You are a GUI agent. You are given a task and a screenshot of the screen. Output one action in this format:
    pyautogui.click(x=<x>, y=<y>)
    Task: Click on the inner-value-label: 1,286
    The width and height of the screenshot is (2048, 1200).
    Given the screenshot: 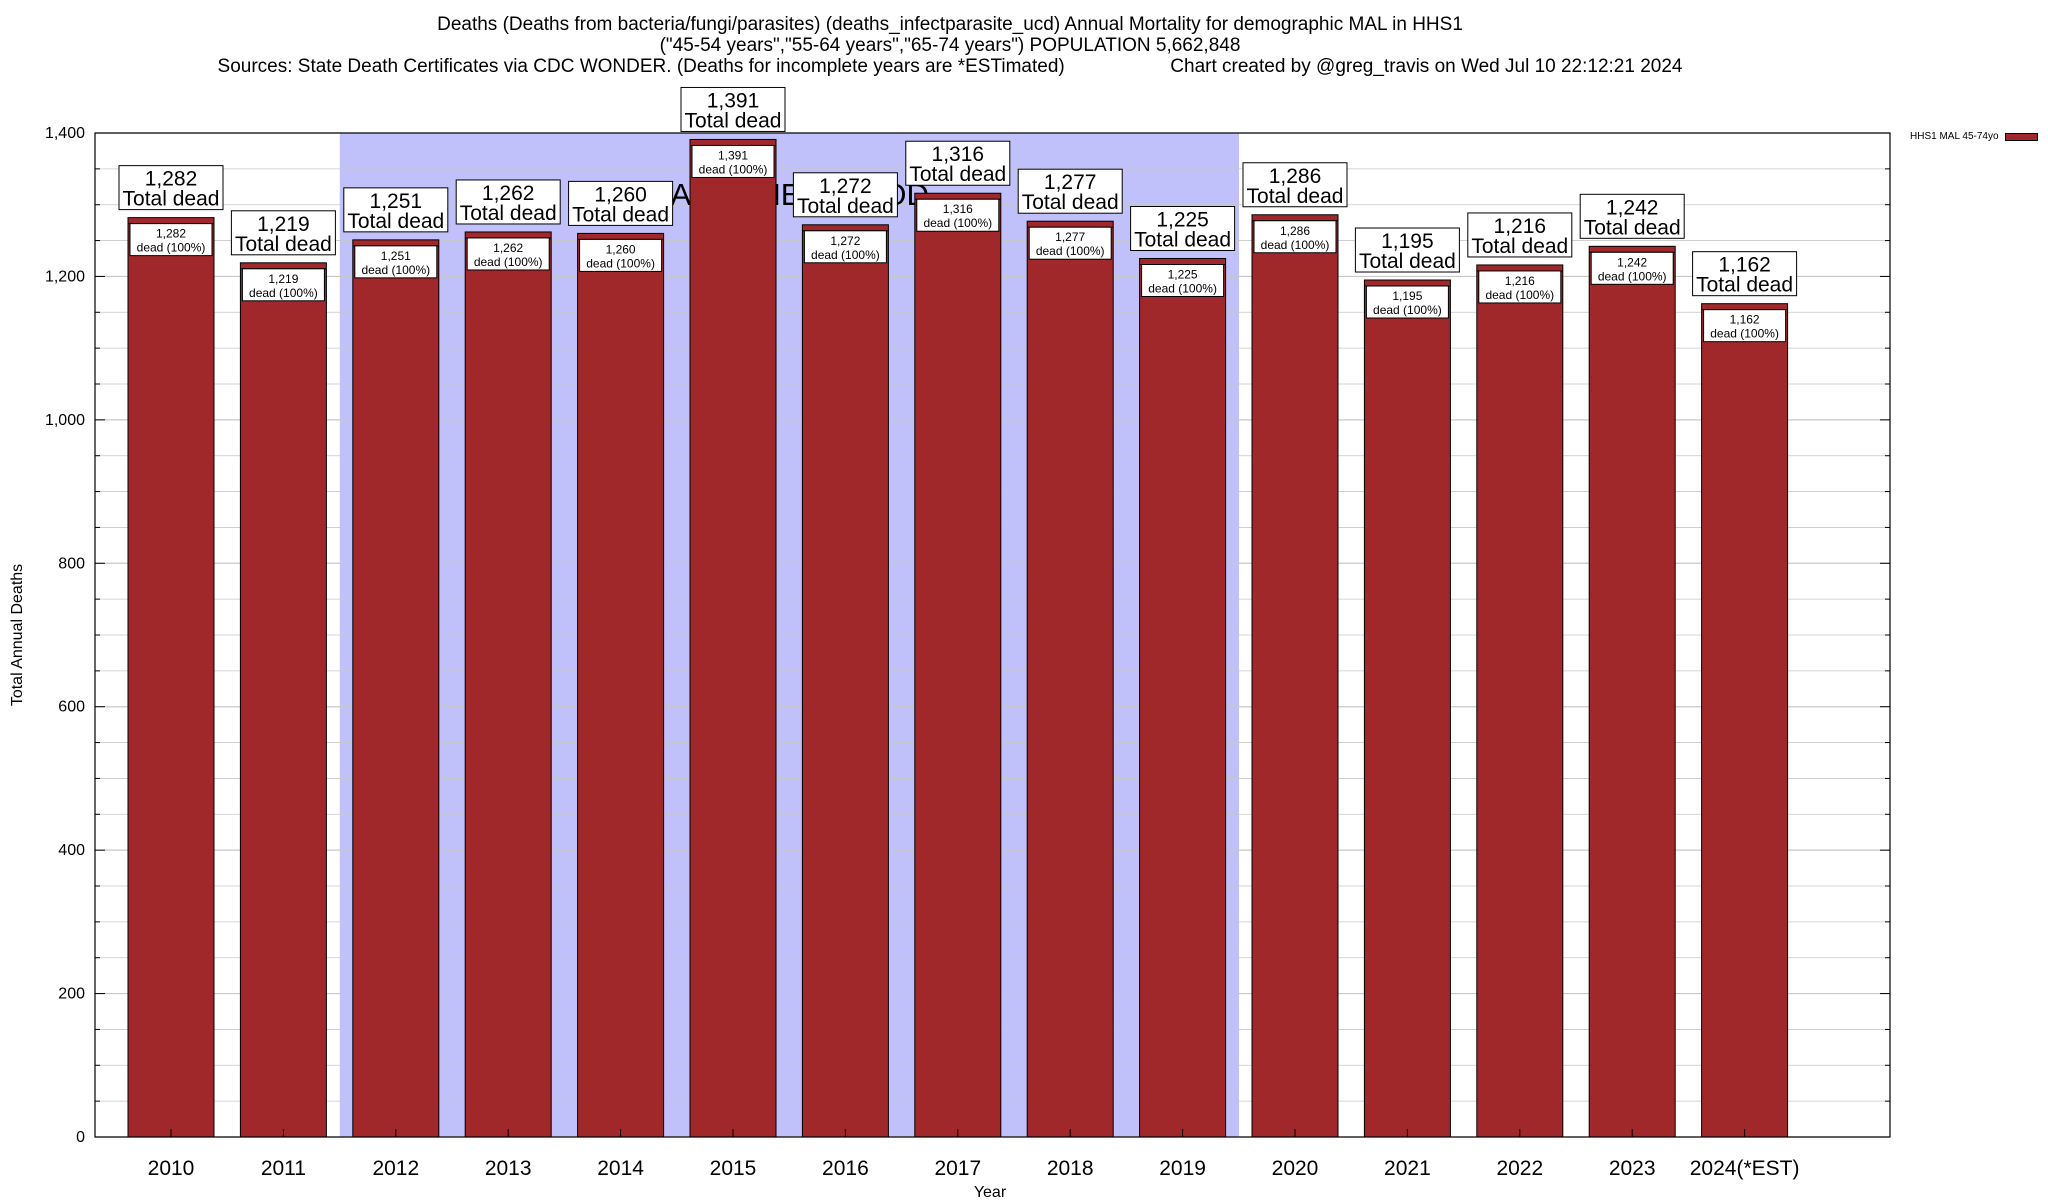 What is the action you would take?
    pyautogui.click(x=1295, y=231)
    